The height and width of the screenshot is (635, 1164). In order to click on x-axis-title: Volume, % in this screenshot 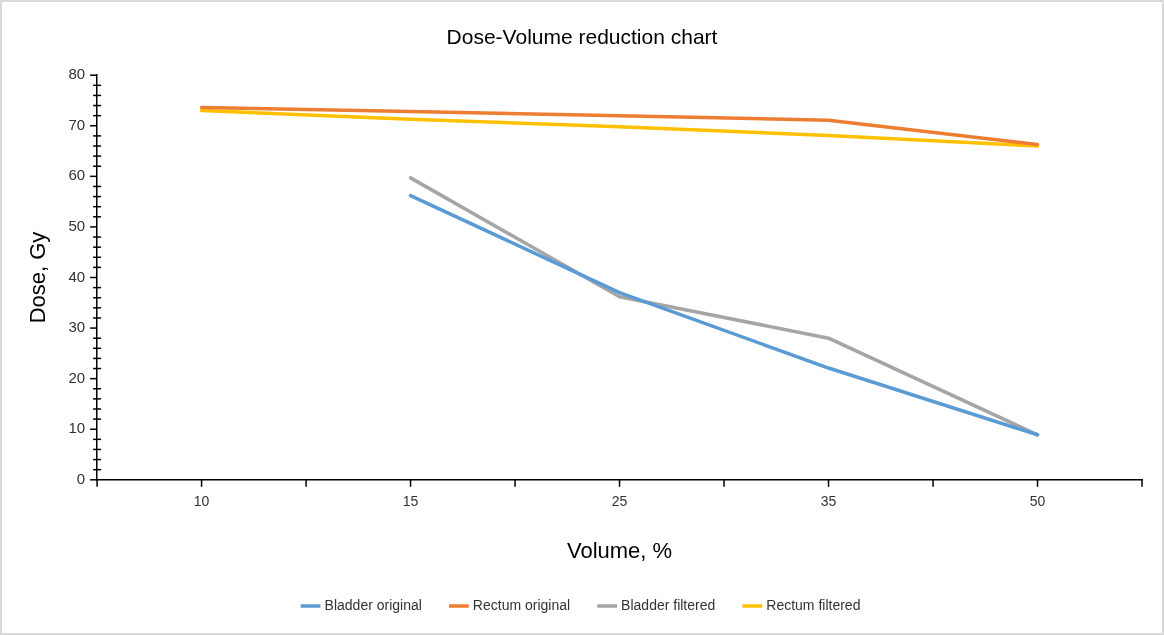, I will do `click(619, 550)`.